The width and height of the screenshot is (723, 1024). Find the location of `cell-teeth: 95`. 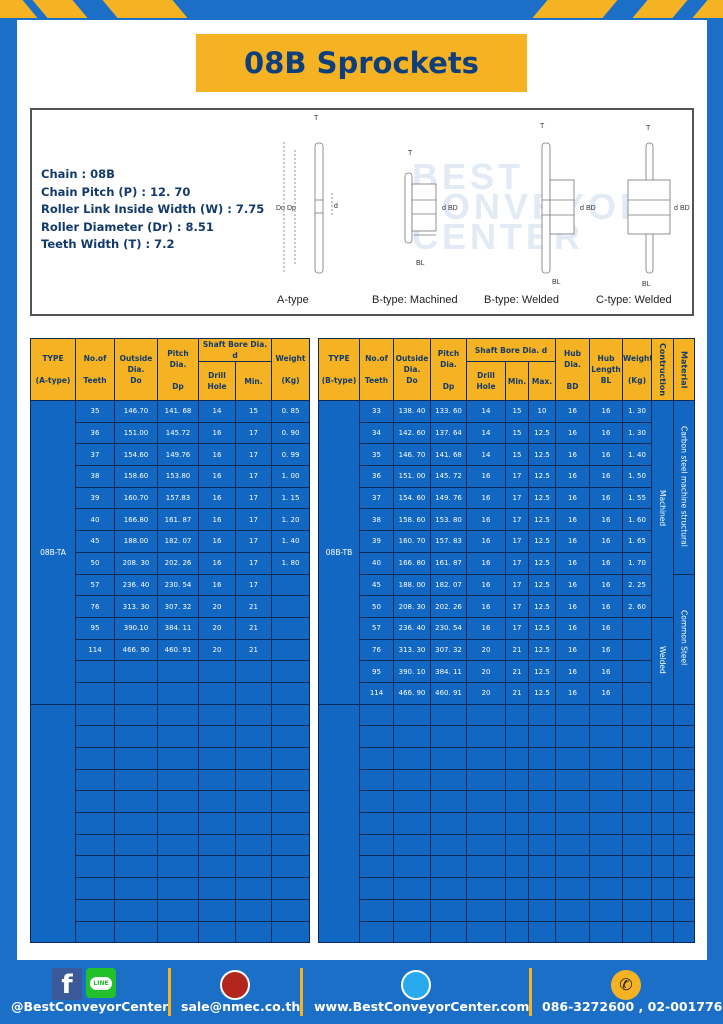

cell-teeth: 95 is located at coordinates (376, 671).